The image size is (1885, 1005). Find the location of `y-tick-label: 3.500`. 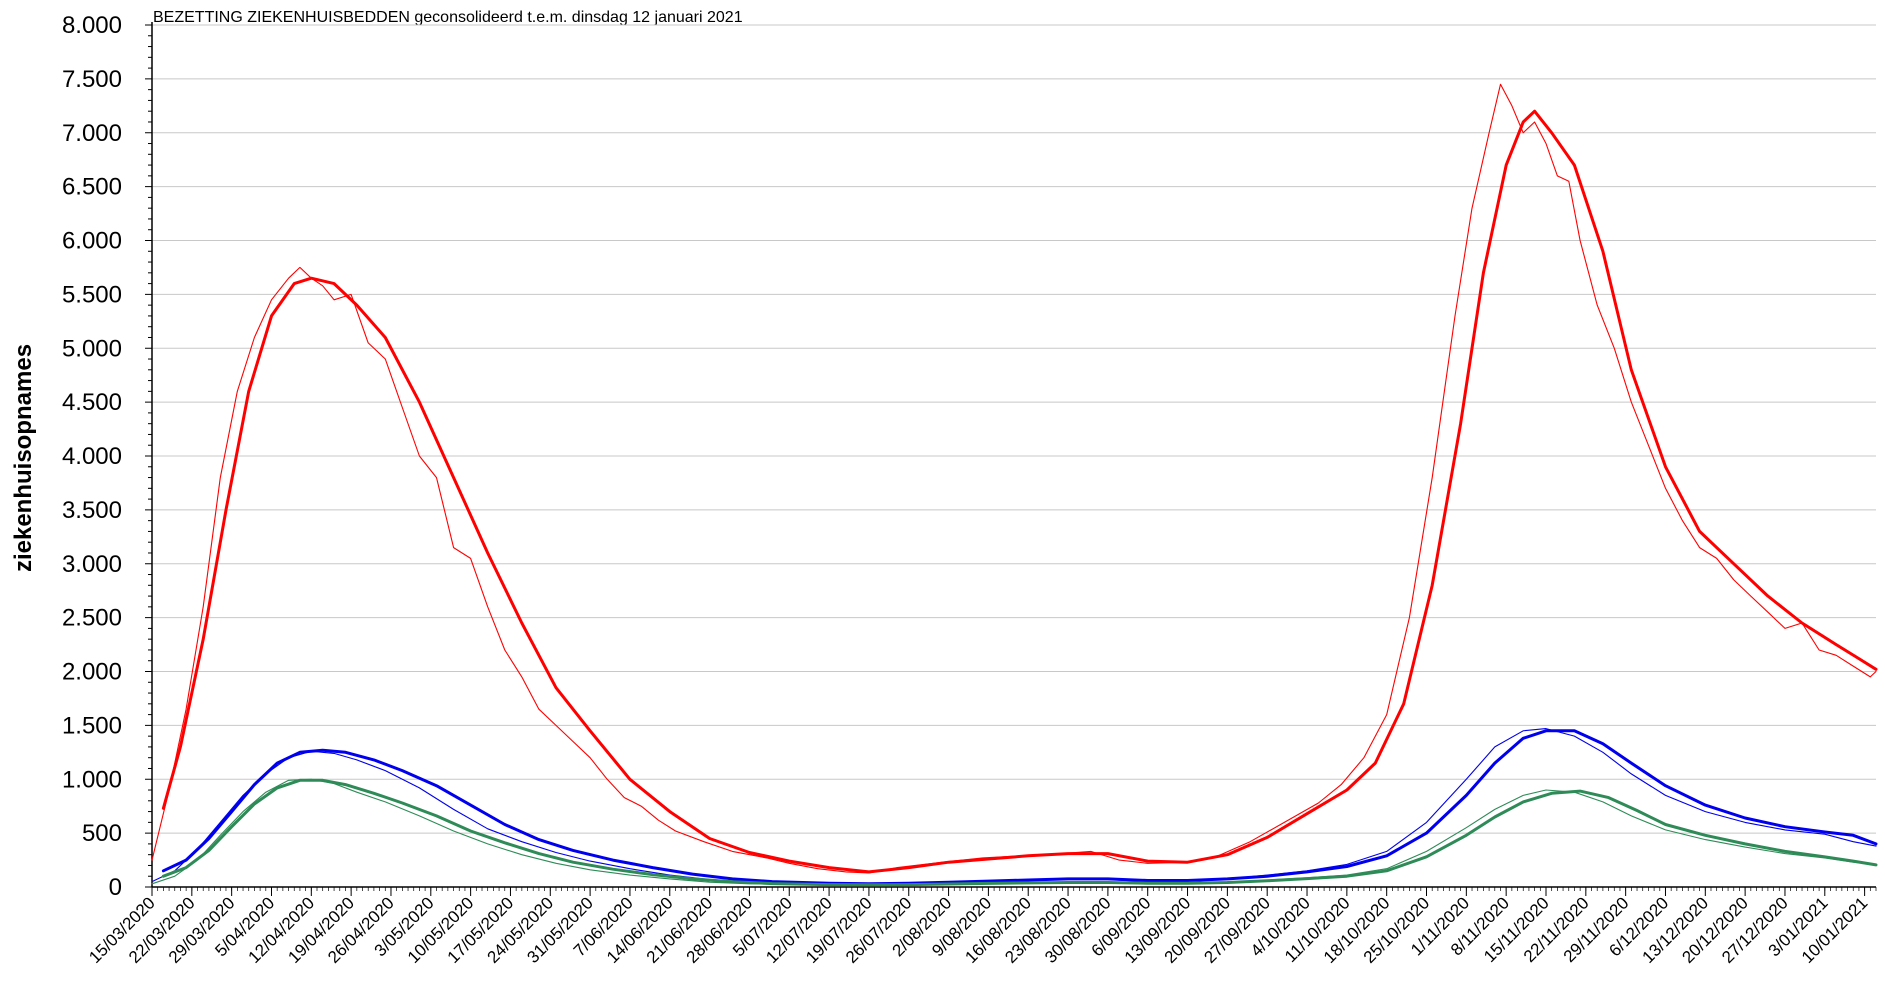

y-tick-label: 3.500 is located at coordinates (92, 510).